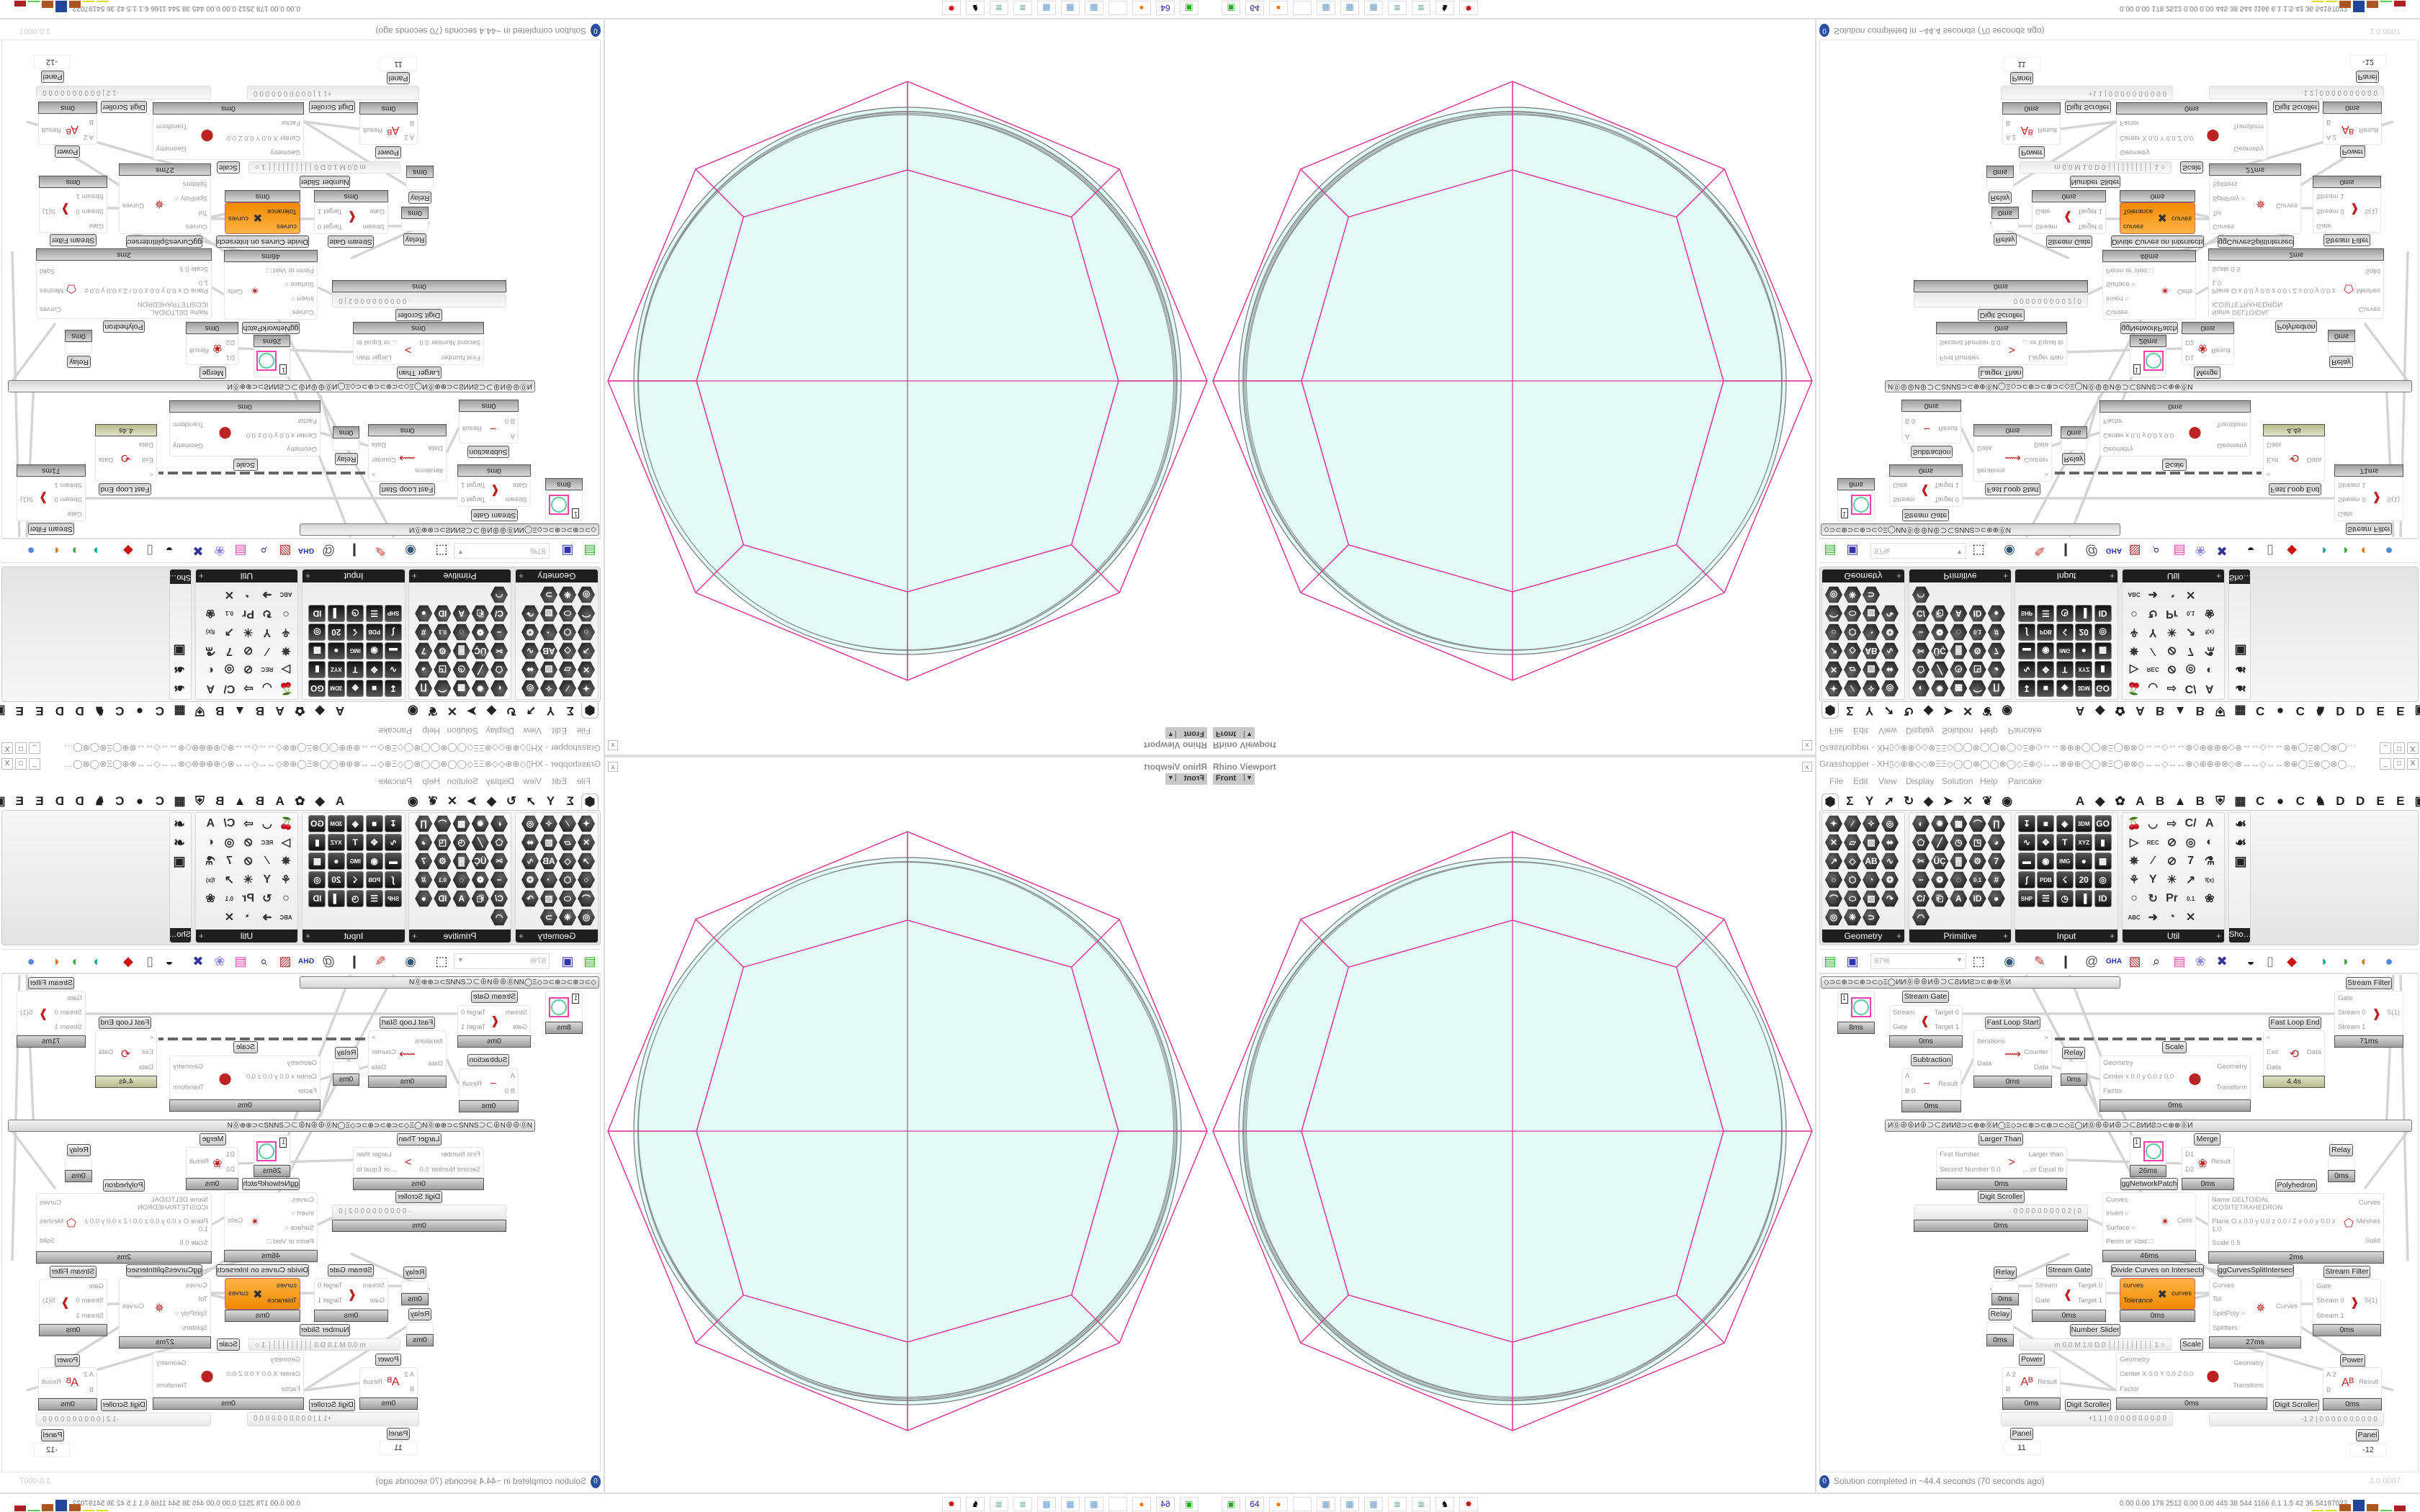  Describe the element at coordinates (75, 960) in the screenshot. I see `green-shape-icon: ◑` at that location.